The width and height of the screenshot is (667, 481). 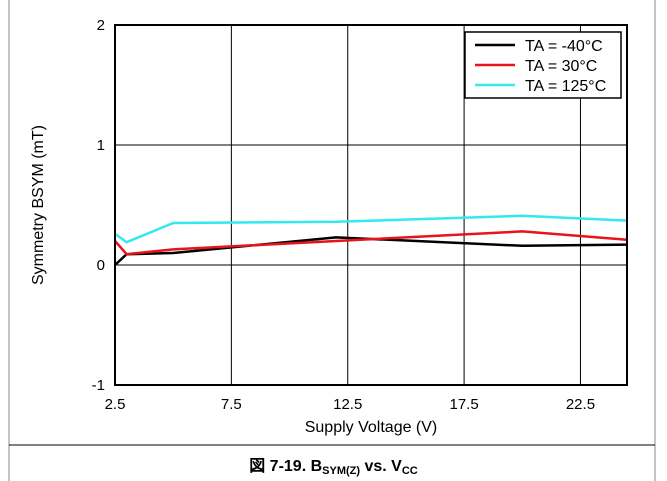 What do you see at coordinates (286, 466) in the screenshot?
I see `caption-prefix: 図 7-19. B` at bounding box center [286, 466].